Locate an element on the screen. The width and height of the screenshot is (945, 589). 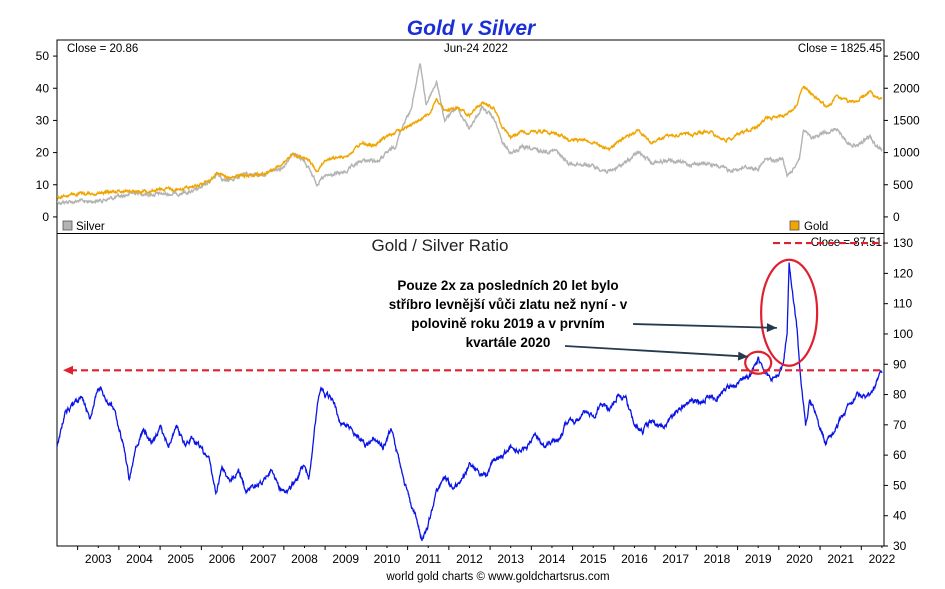
arrow-to-2019-head is located at coordinates (743, 356).